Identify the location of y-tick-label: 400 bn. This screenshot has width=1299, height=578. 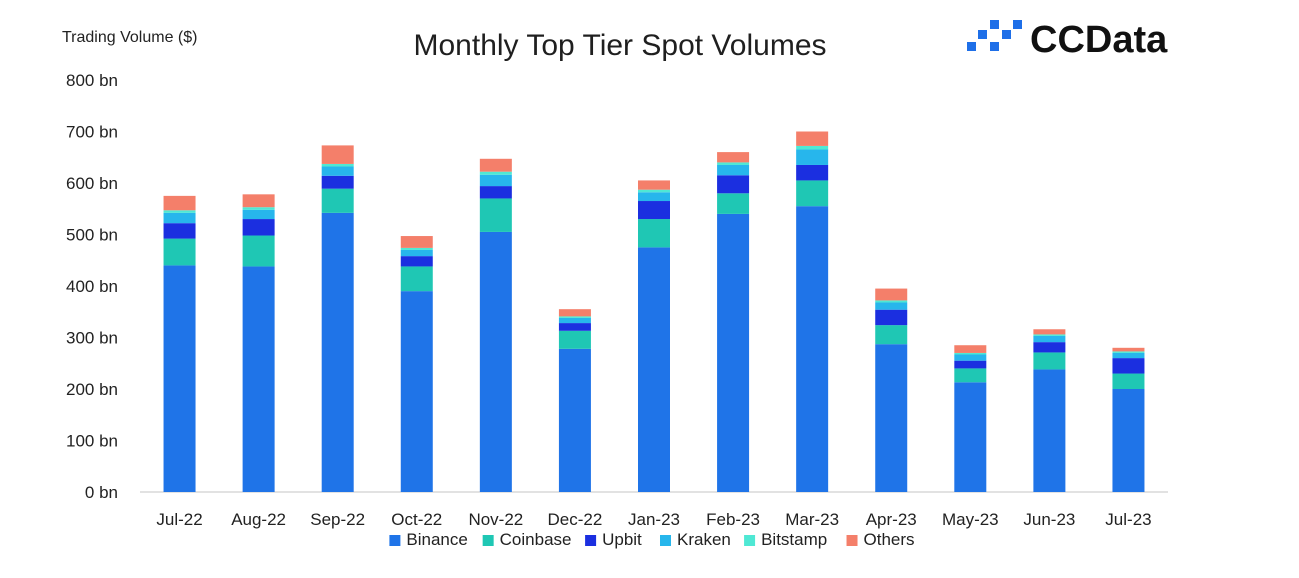
(92, 286).